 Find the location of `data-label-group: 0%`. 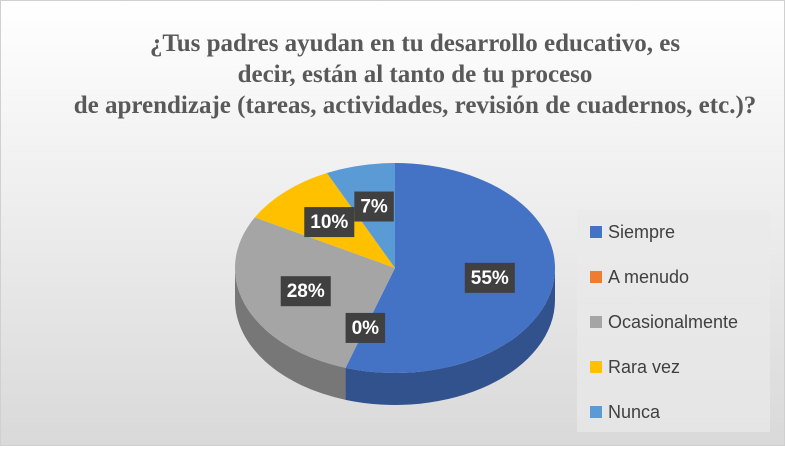

data-label-group: 0% is located at coordinates (365, 327).